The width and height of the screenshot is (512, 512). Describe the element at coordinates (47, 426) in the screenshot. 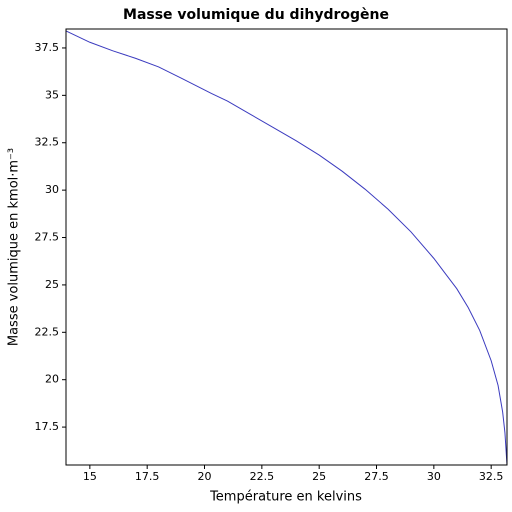

I see `y-tick-label: 17.5` at that location.